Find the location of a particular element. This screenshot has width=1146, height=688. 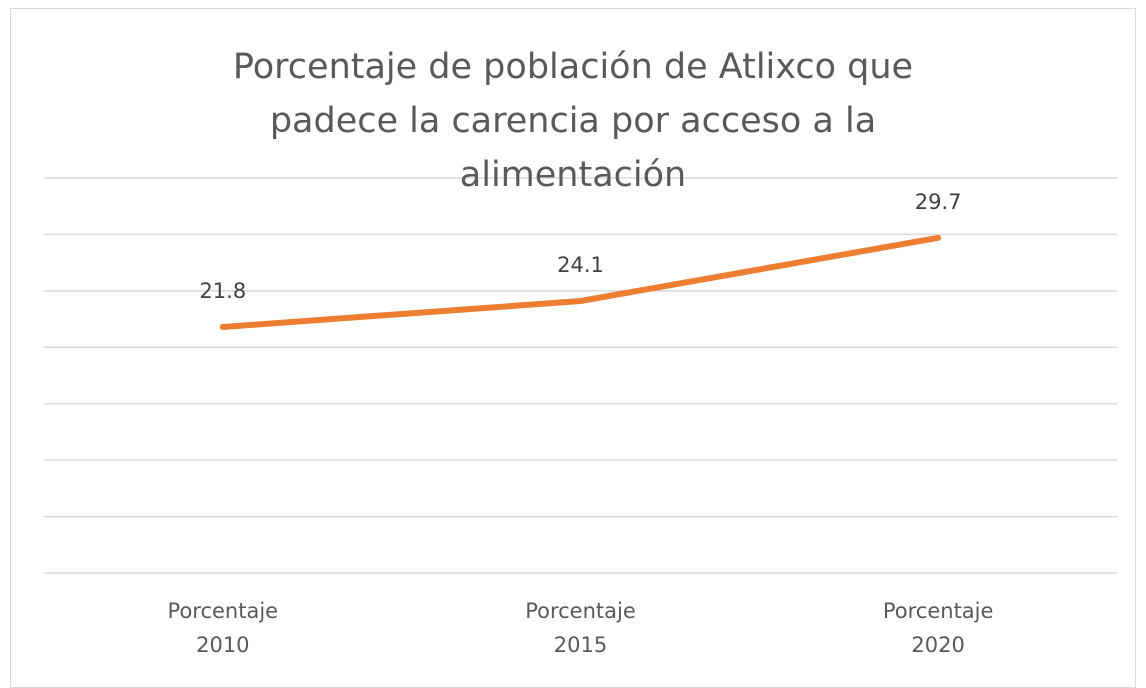

line-series is located at coordinates (580, 282).